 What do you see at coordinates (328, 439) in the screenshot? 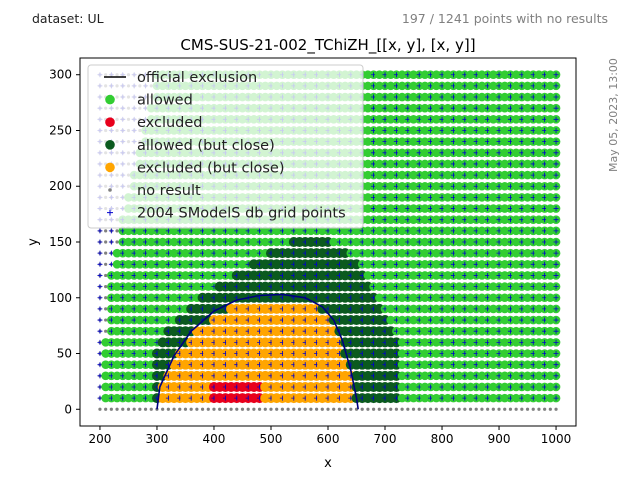
I see `x-tick-label: 600` at bounding box center [328, 439].